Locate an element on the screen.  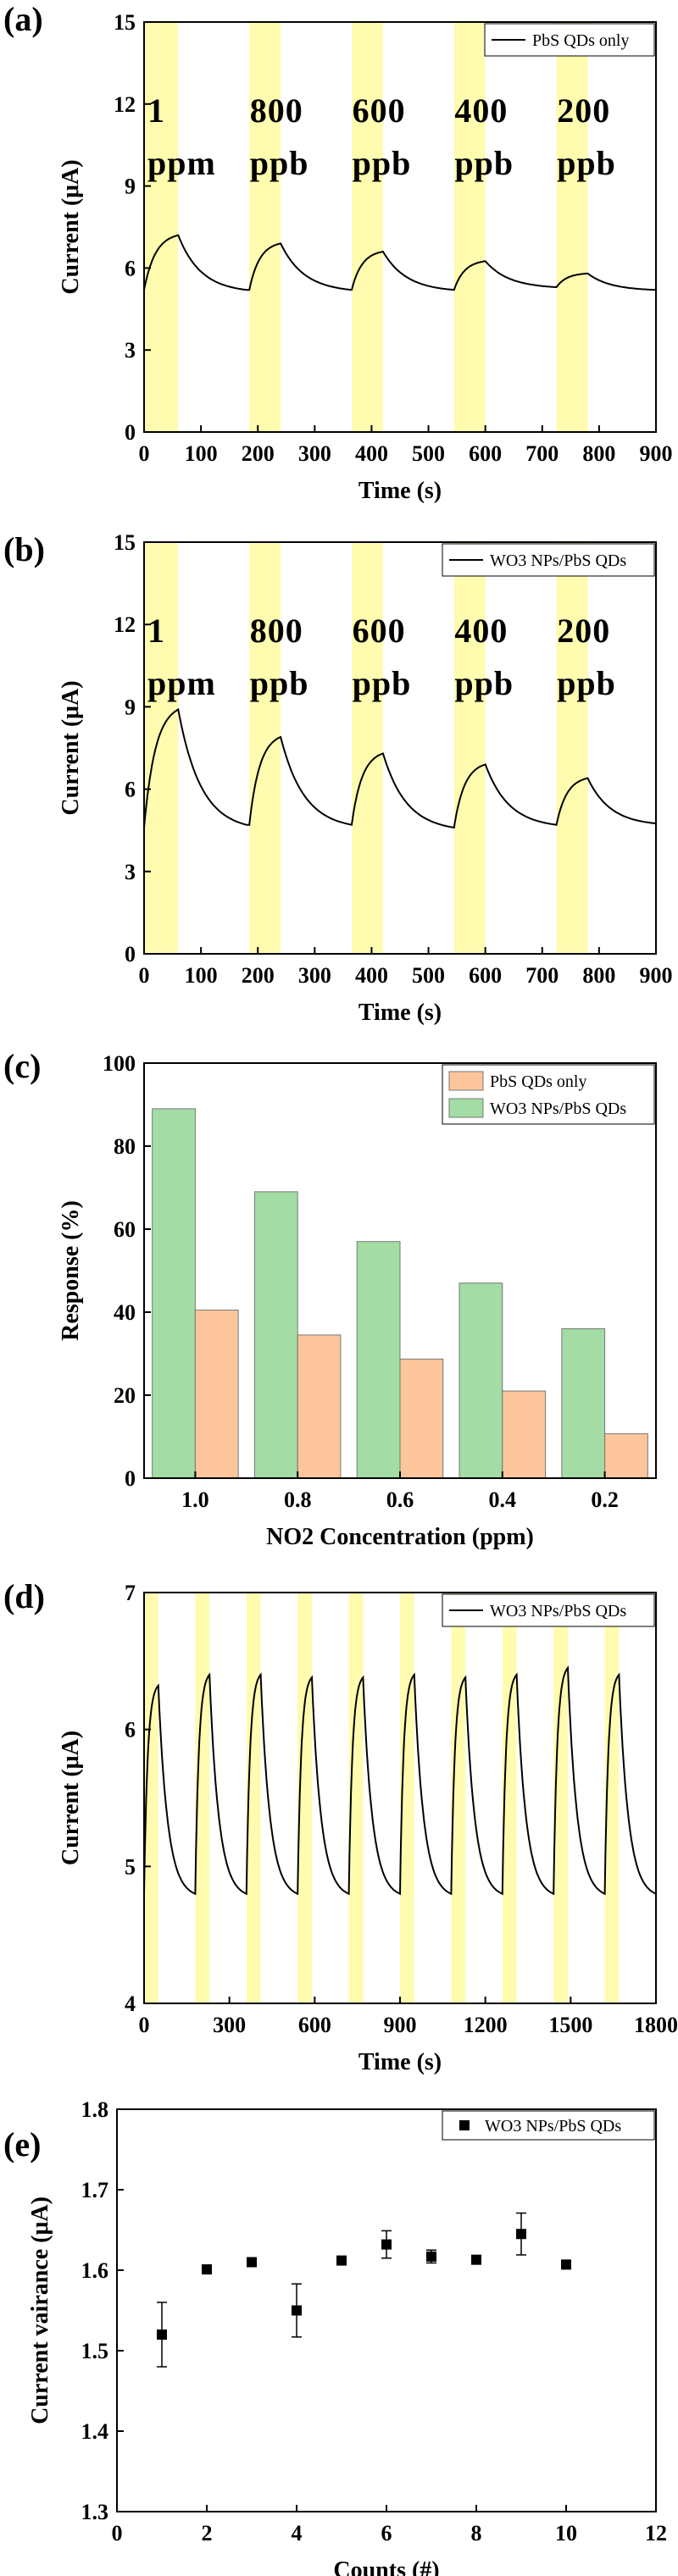
y-tick-label: 80 is located at coordinates (125, 1146).